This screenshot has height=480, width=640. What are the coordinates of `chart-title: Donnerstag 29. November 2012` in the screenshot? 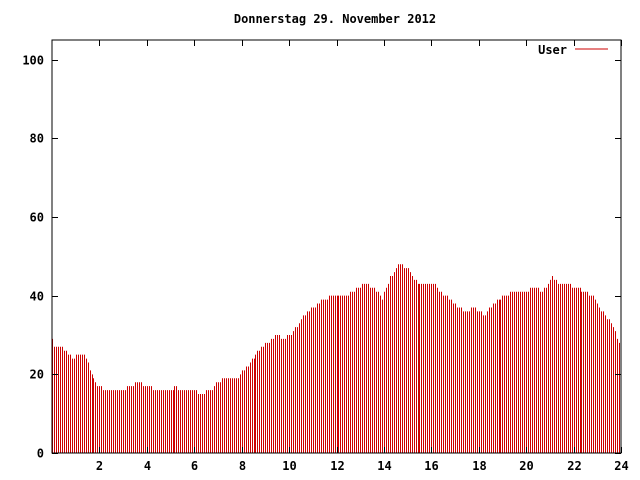 It's located at (335, 19).